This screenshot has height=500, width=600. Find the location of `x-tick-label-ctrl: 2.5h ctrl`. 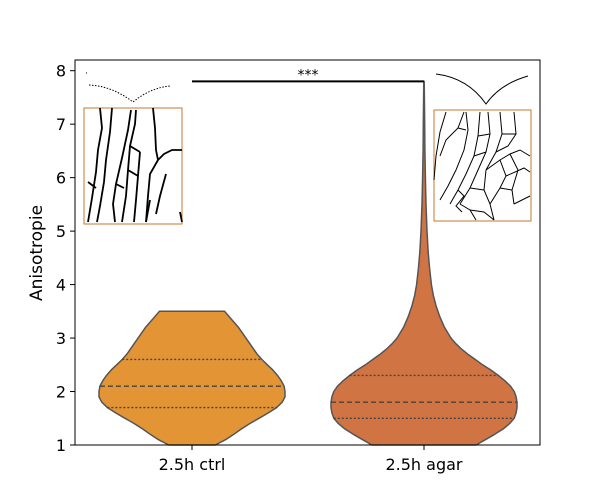

x-tick-label-ctrl: 2.5h ctrl is located at coordinates (192, 464).